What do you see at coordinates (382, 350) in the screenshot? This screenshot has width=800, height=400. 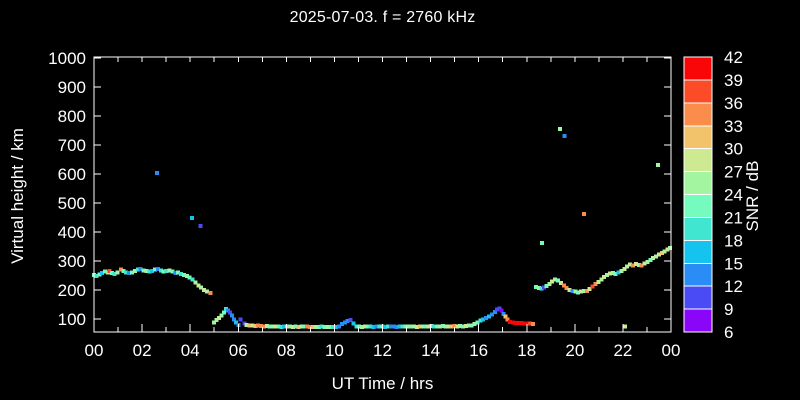 I see `x-tick-label: 12` at bounding box center [382, 350].